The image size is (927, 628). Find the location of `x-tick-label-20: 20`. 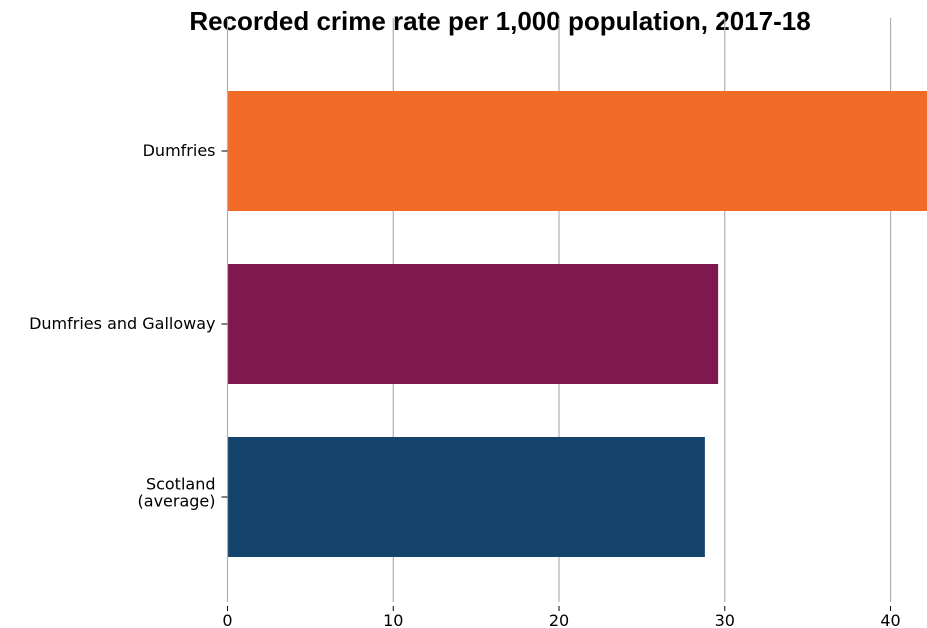

x-tick-label-20: 20 is located at coordinates (559, 619).